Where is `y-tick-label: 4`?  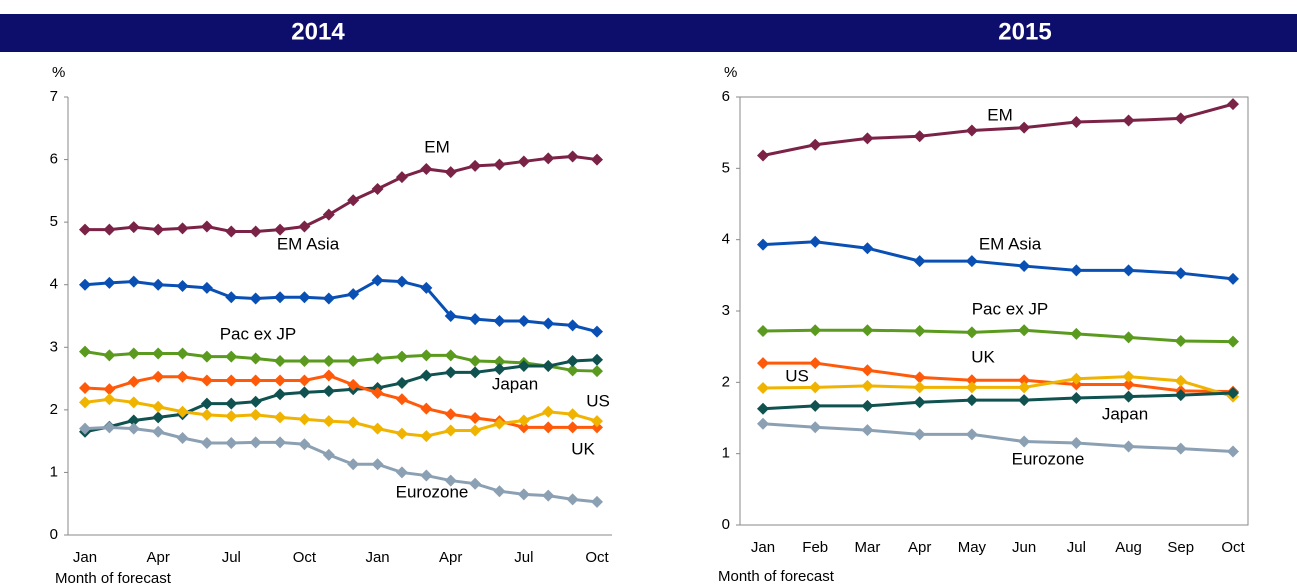
y-tick-label: 4 is located at coordinates (726, 239).